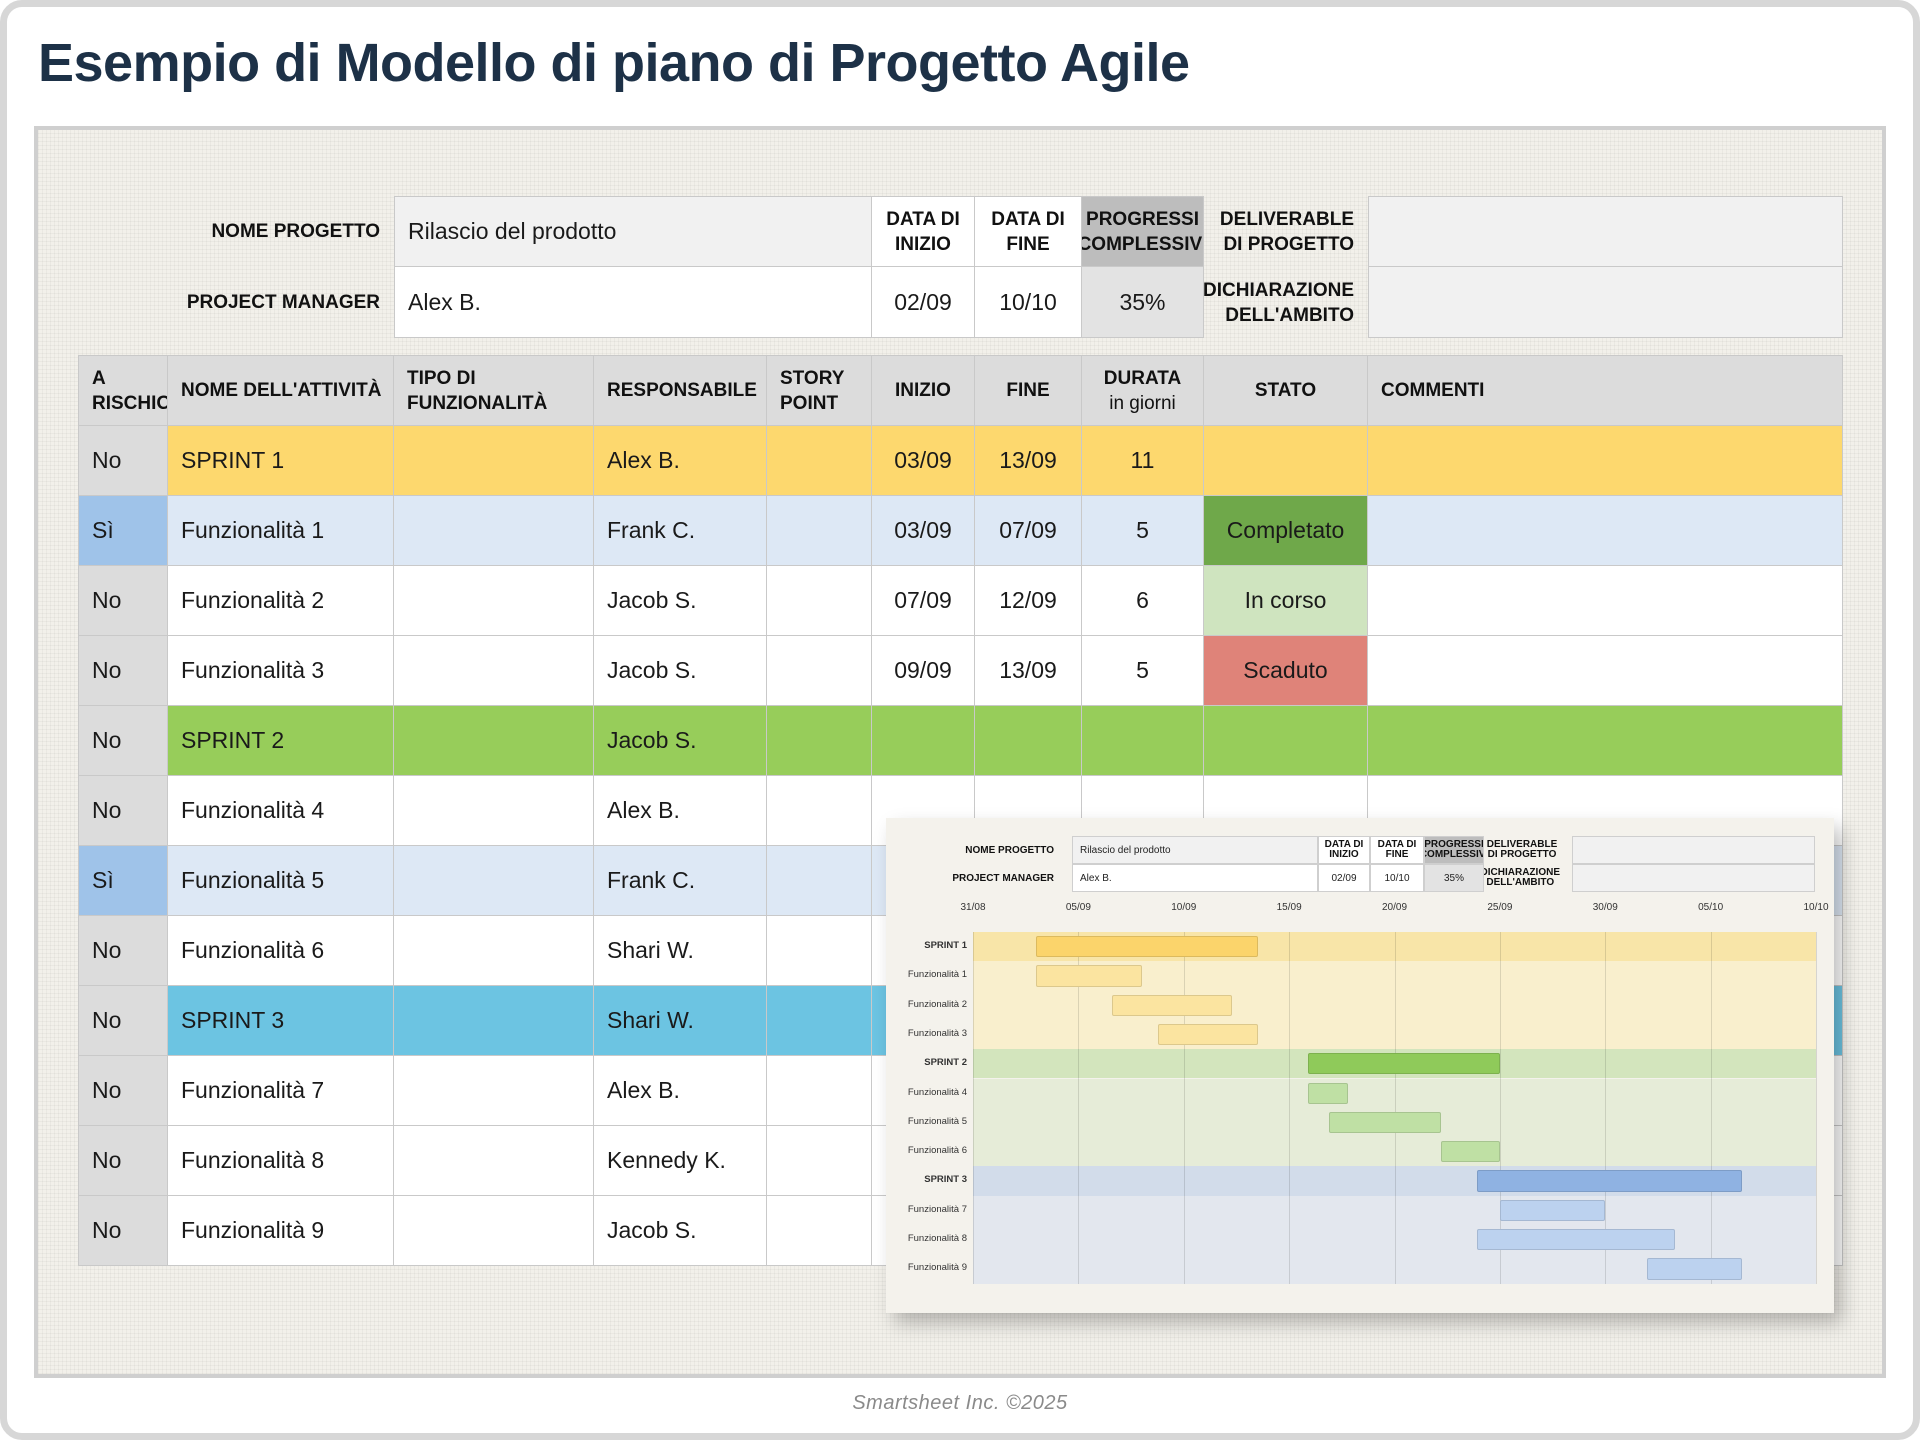 The height and width of the screenshot is (1440, 1920). I want to click on cell-task-row-10: Funzionalità 7, so click(281, 1091).